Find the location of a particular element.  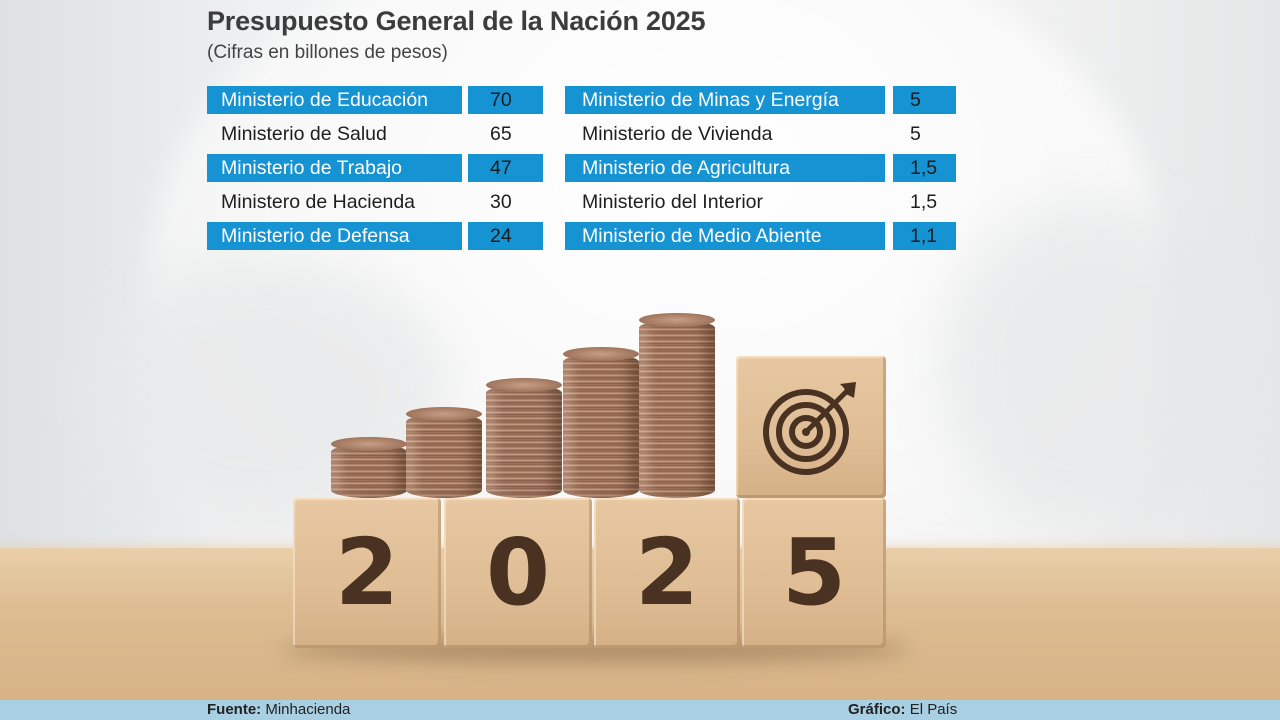

target-block is located at coordinates (811, 427).